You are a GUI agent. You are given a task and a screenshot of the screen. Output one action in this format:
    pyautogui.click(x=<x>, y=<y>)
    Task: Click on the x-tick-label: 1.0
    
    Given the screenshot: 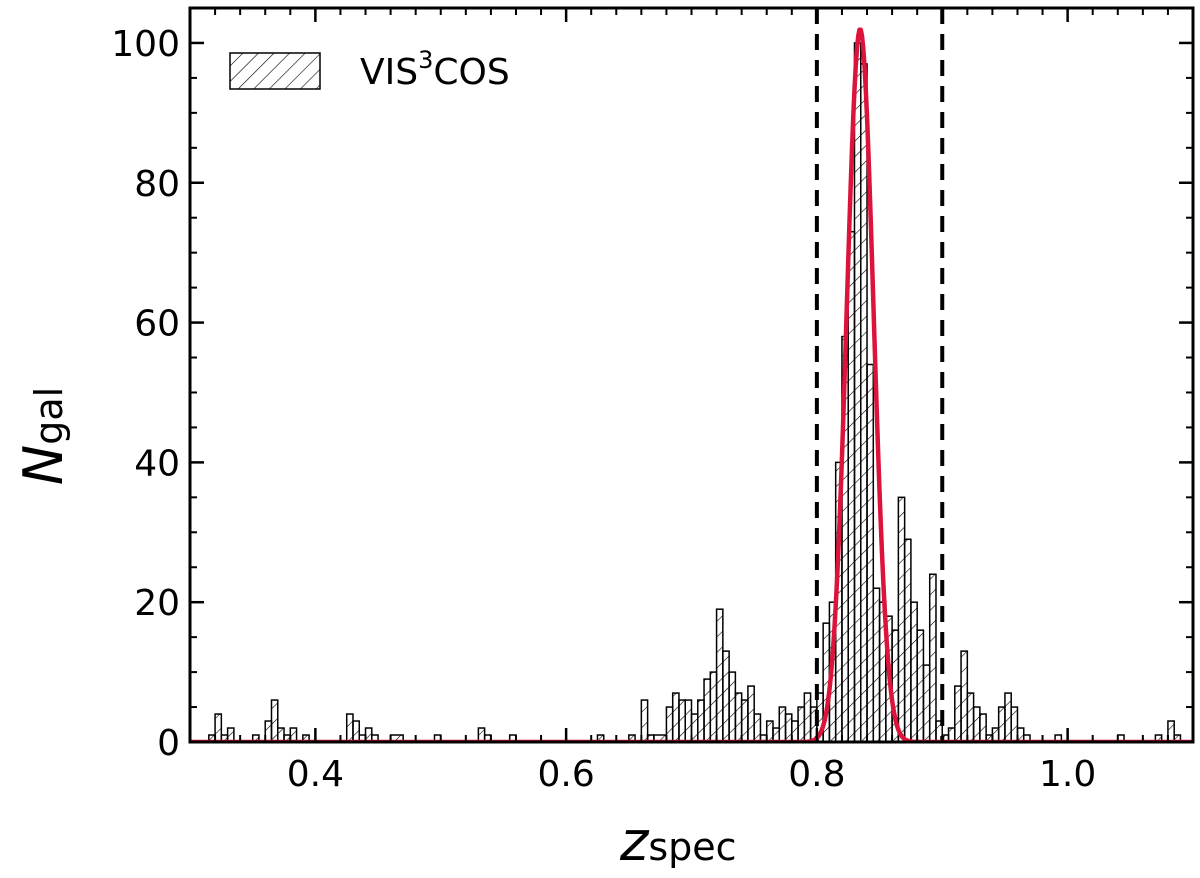 What is the action you would take?
    pyautogui.click(x=1067, y=774)
    